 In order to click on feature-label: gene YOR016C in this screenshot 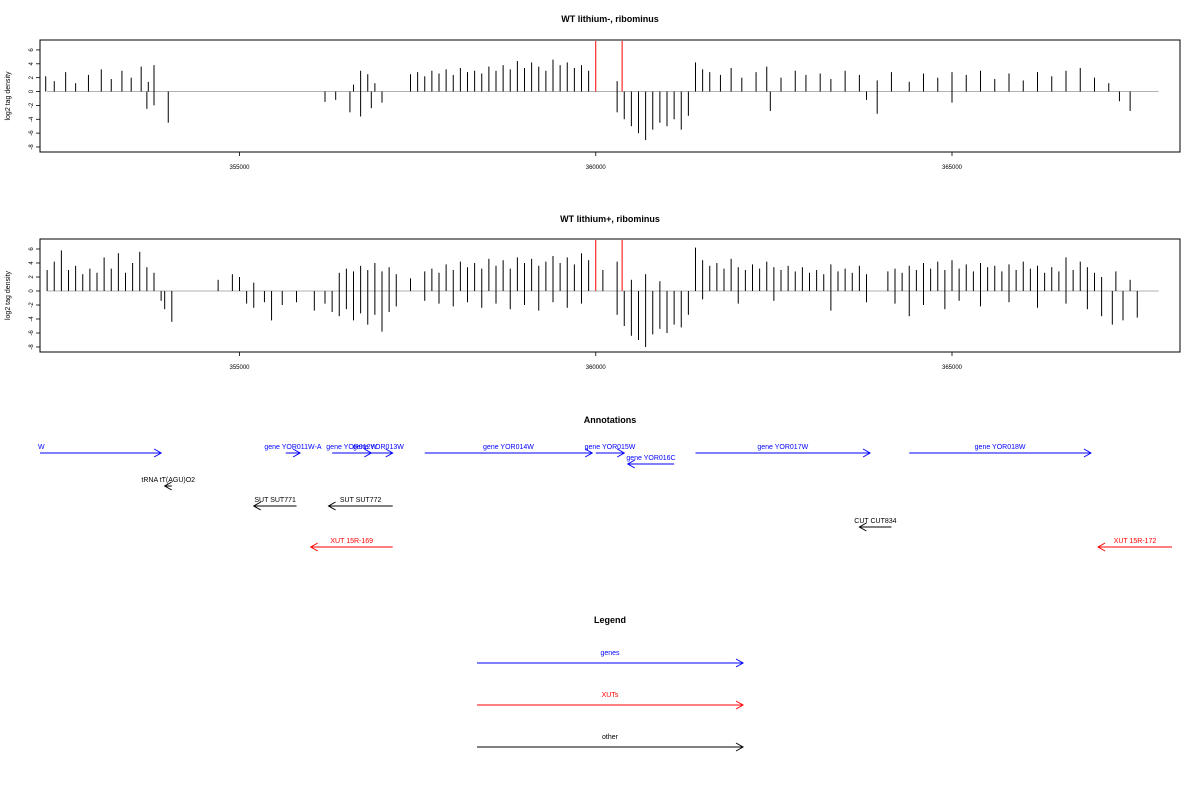, I will do `click(650, 458)`.